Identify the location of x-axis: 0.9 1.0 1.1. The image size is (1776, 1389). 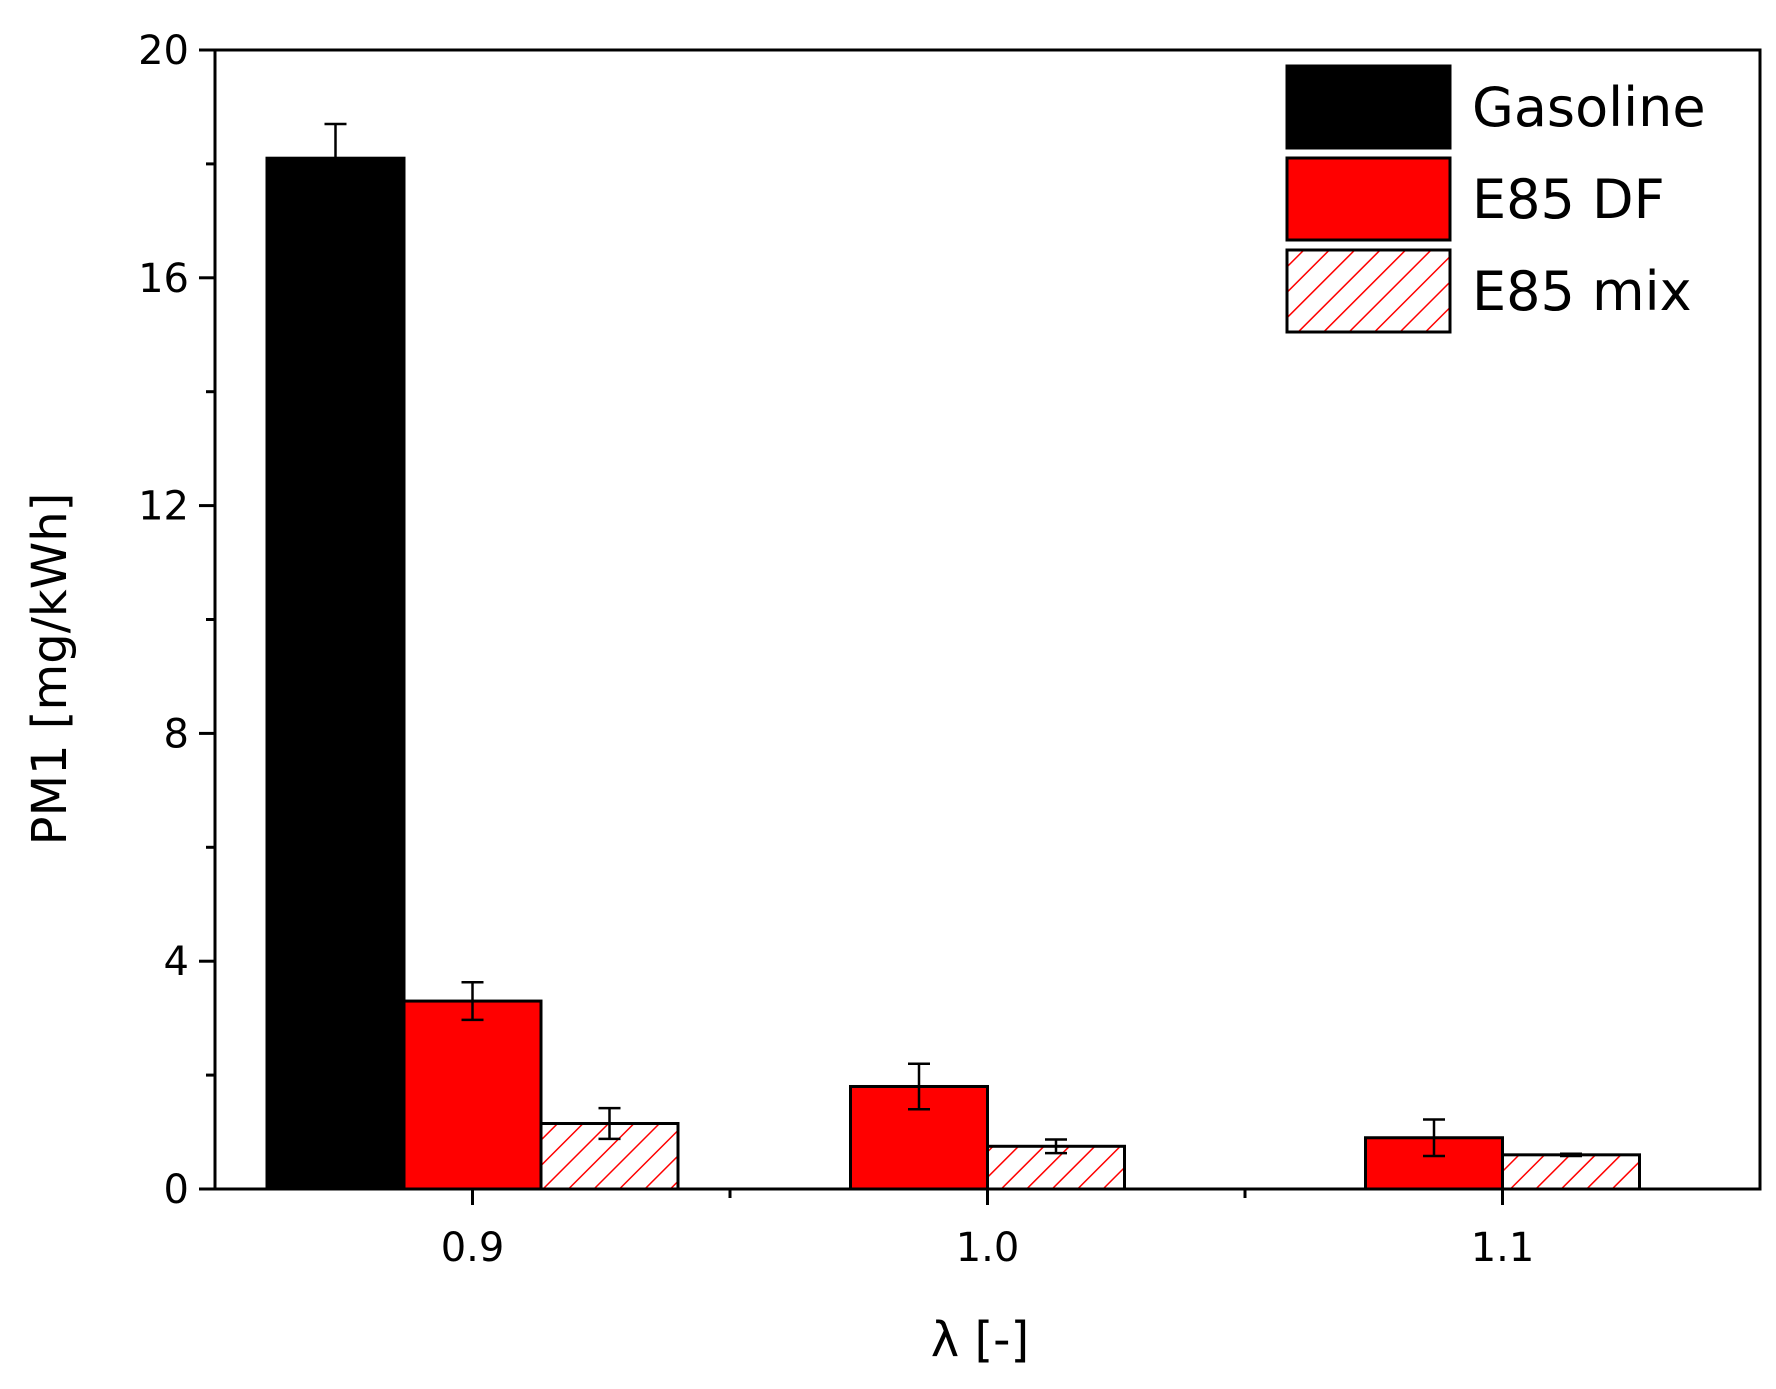
(988, 1230).